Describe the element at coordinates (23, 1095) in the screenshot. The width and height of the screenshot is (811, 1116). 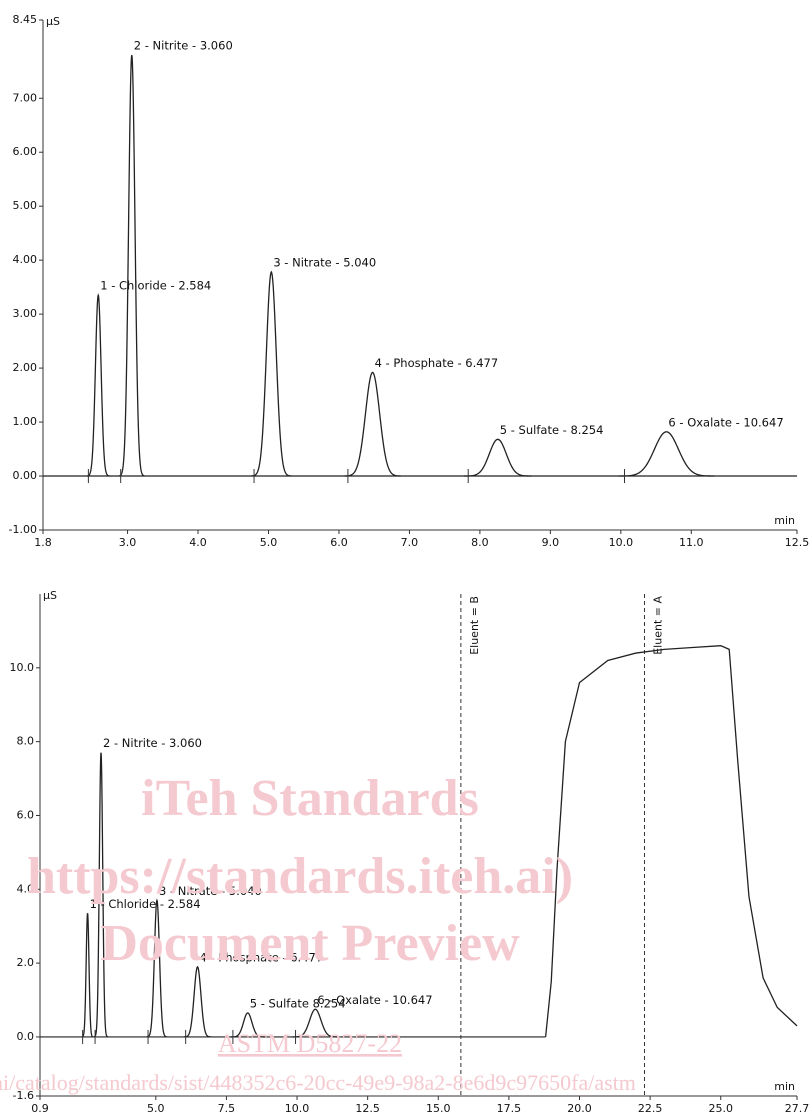
I see `y-tick-label: -1.6` at that location.